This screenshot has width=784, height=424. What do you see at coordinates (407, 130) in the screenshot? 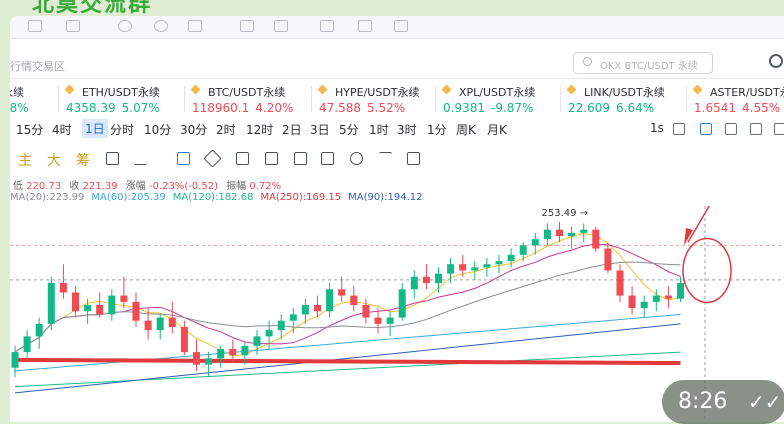
I see `interval-tab: 3时` at bounding box center [407, 130].